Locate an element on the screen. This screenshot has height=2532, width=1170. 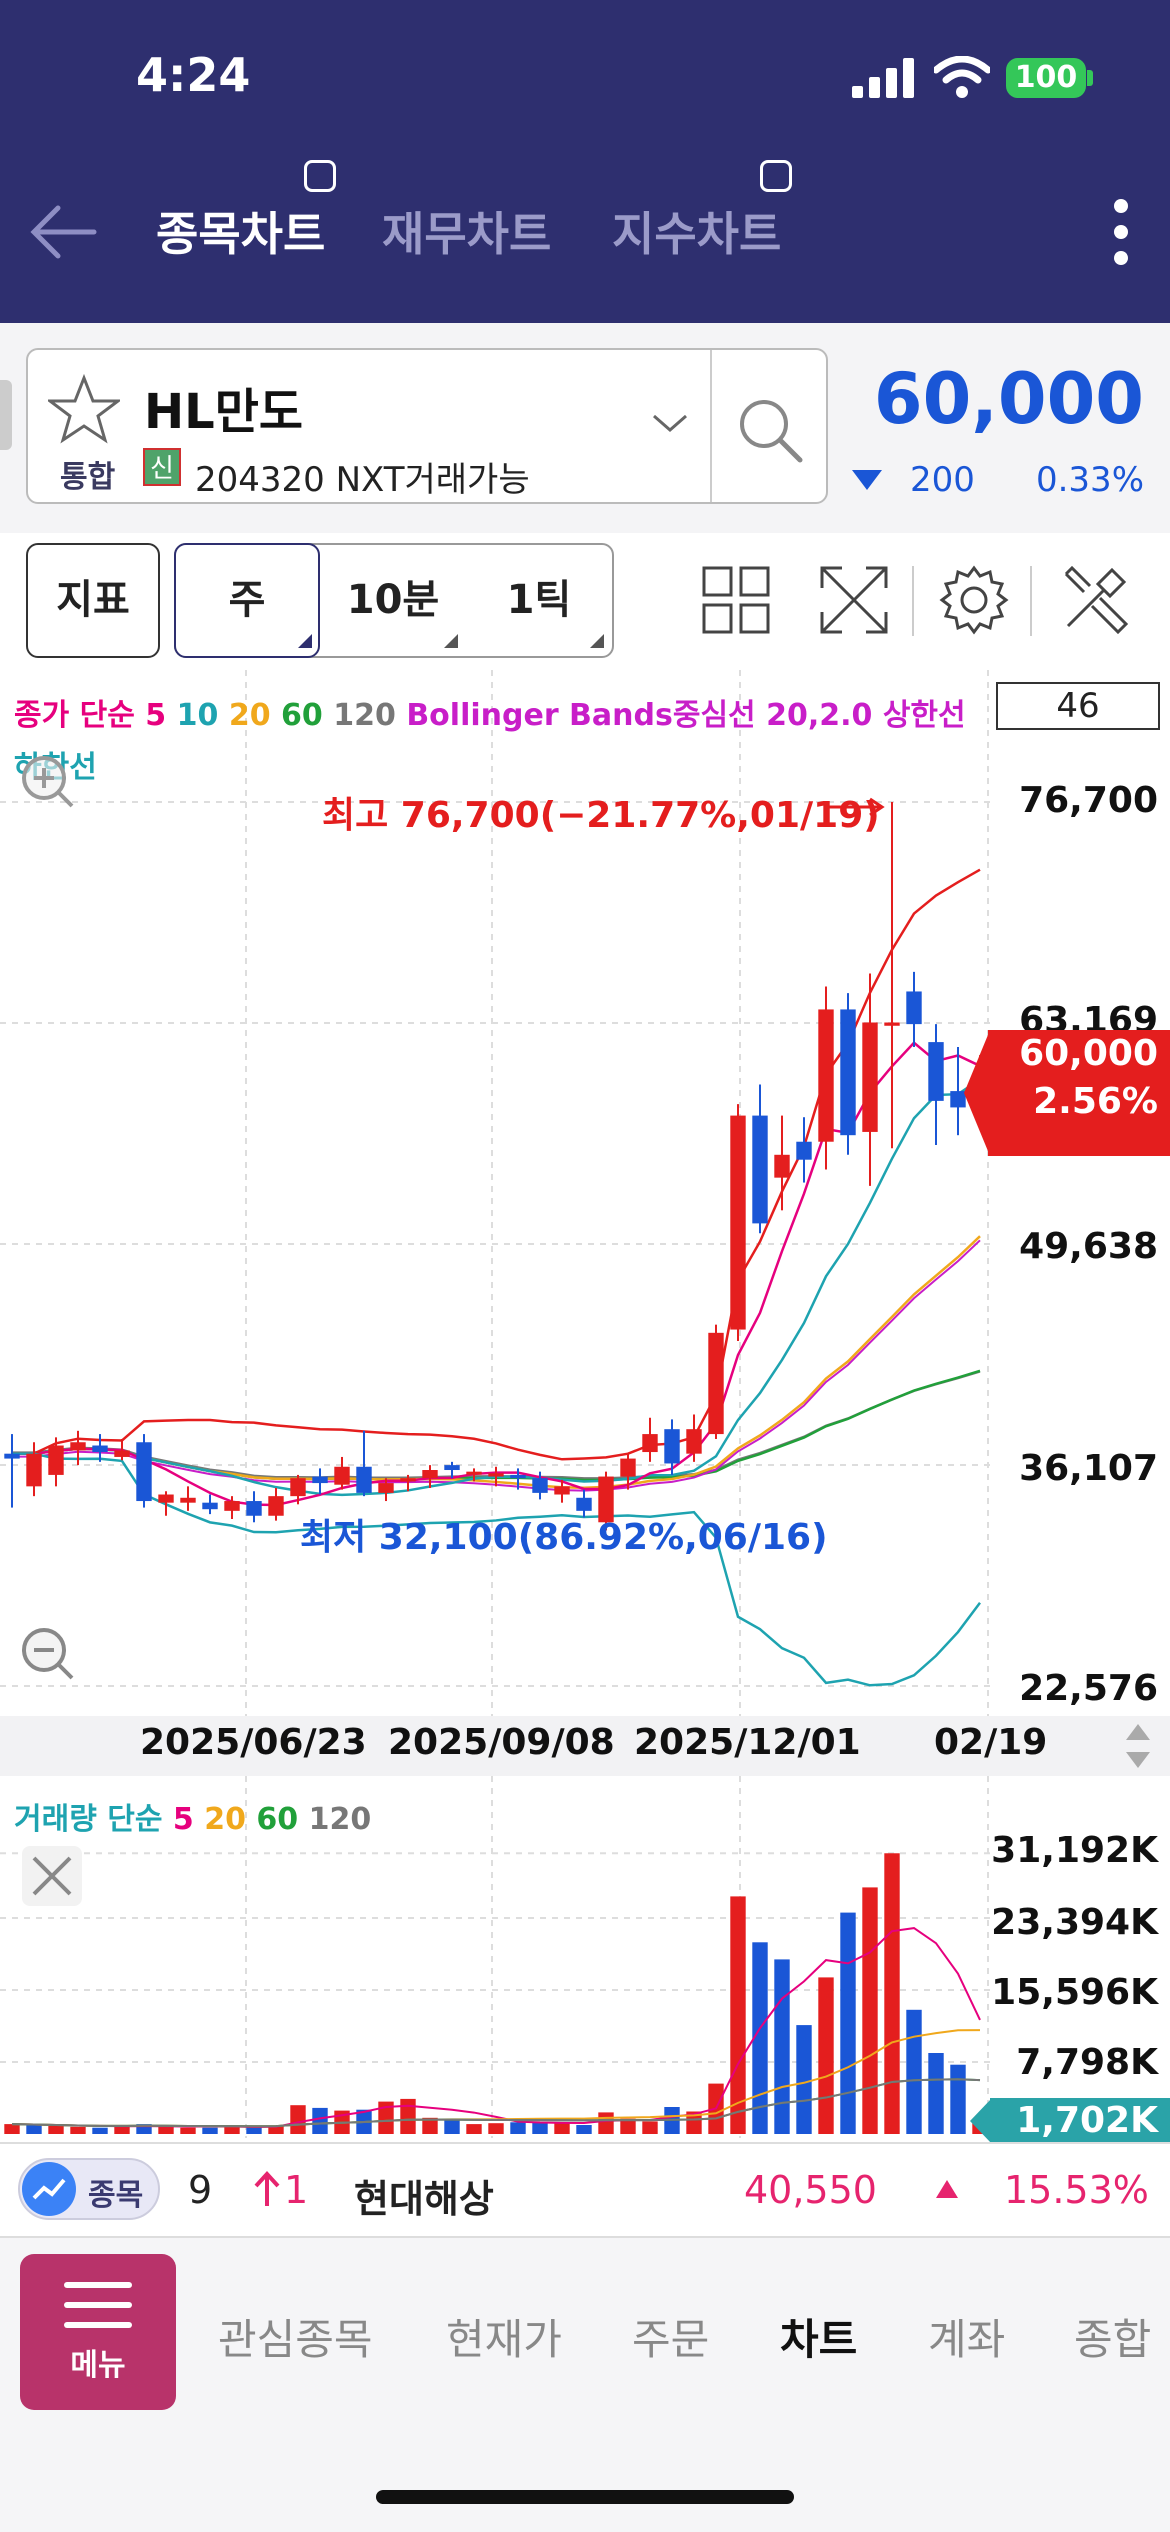
zoom-out-icon is located at coordinates (48, 1654).